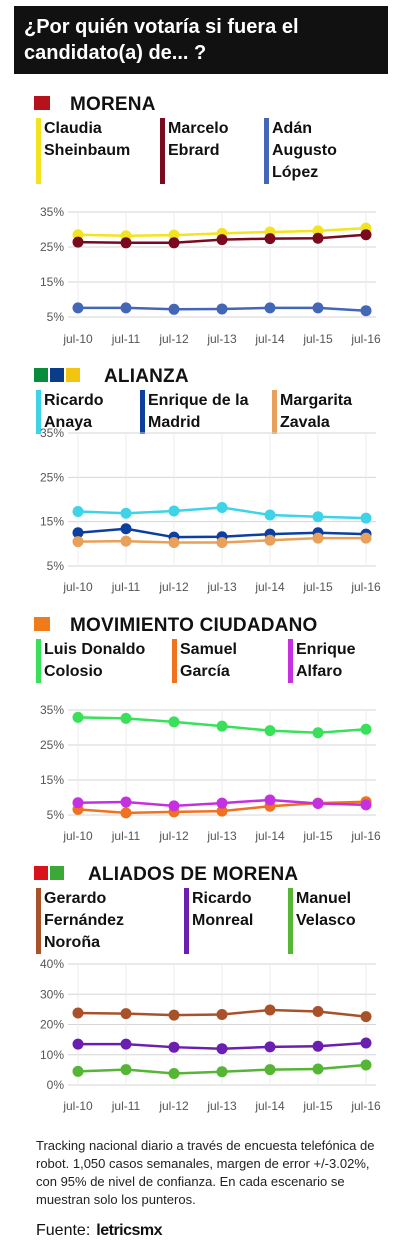  Describe the element at coordinates (208, 660) in the screenshot. I see `legend-label: Samuel García` at that location.